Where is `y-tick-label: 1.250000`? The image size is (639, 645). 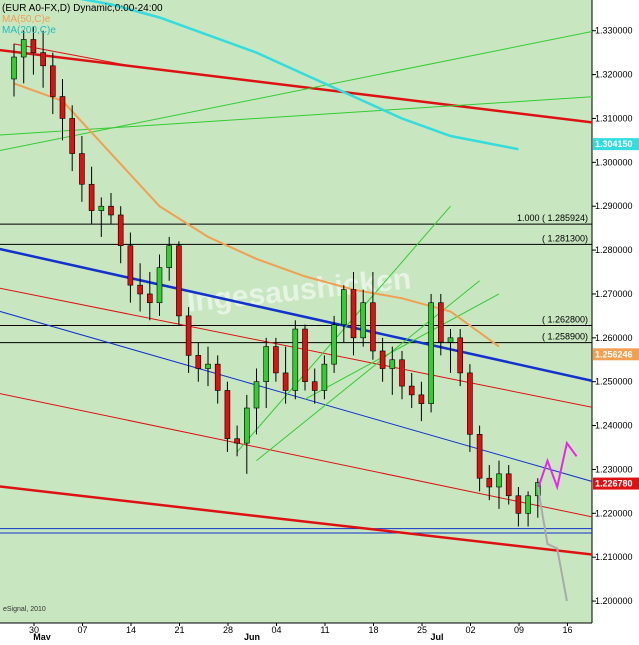
y-tick-label: 1.250000 is located at coordinates (614, 382).